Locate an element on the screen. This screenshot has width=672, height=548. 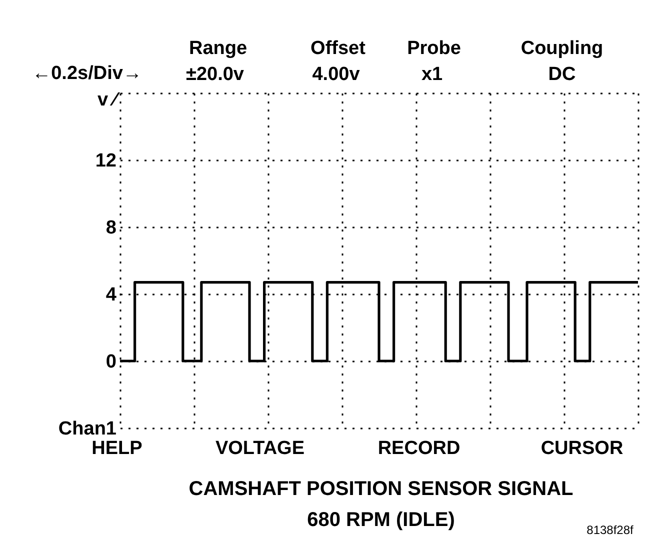
y-tick-label: Chan1 is located at coordinates (87, 429).